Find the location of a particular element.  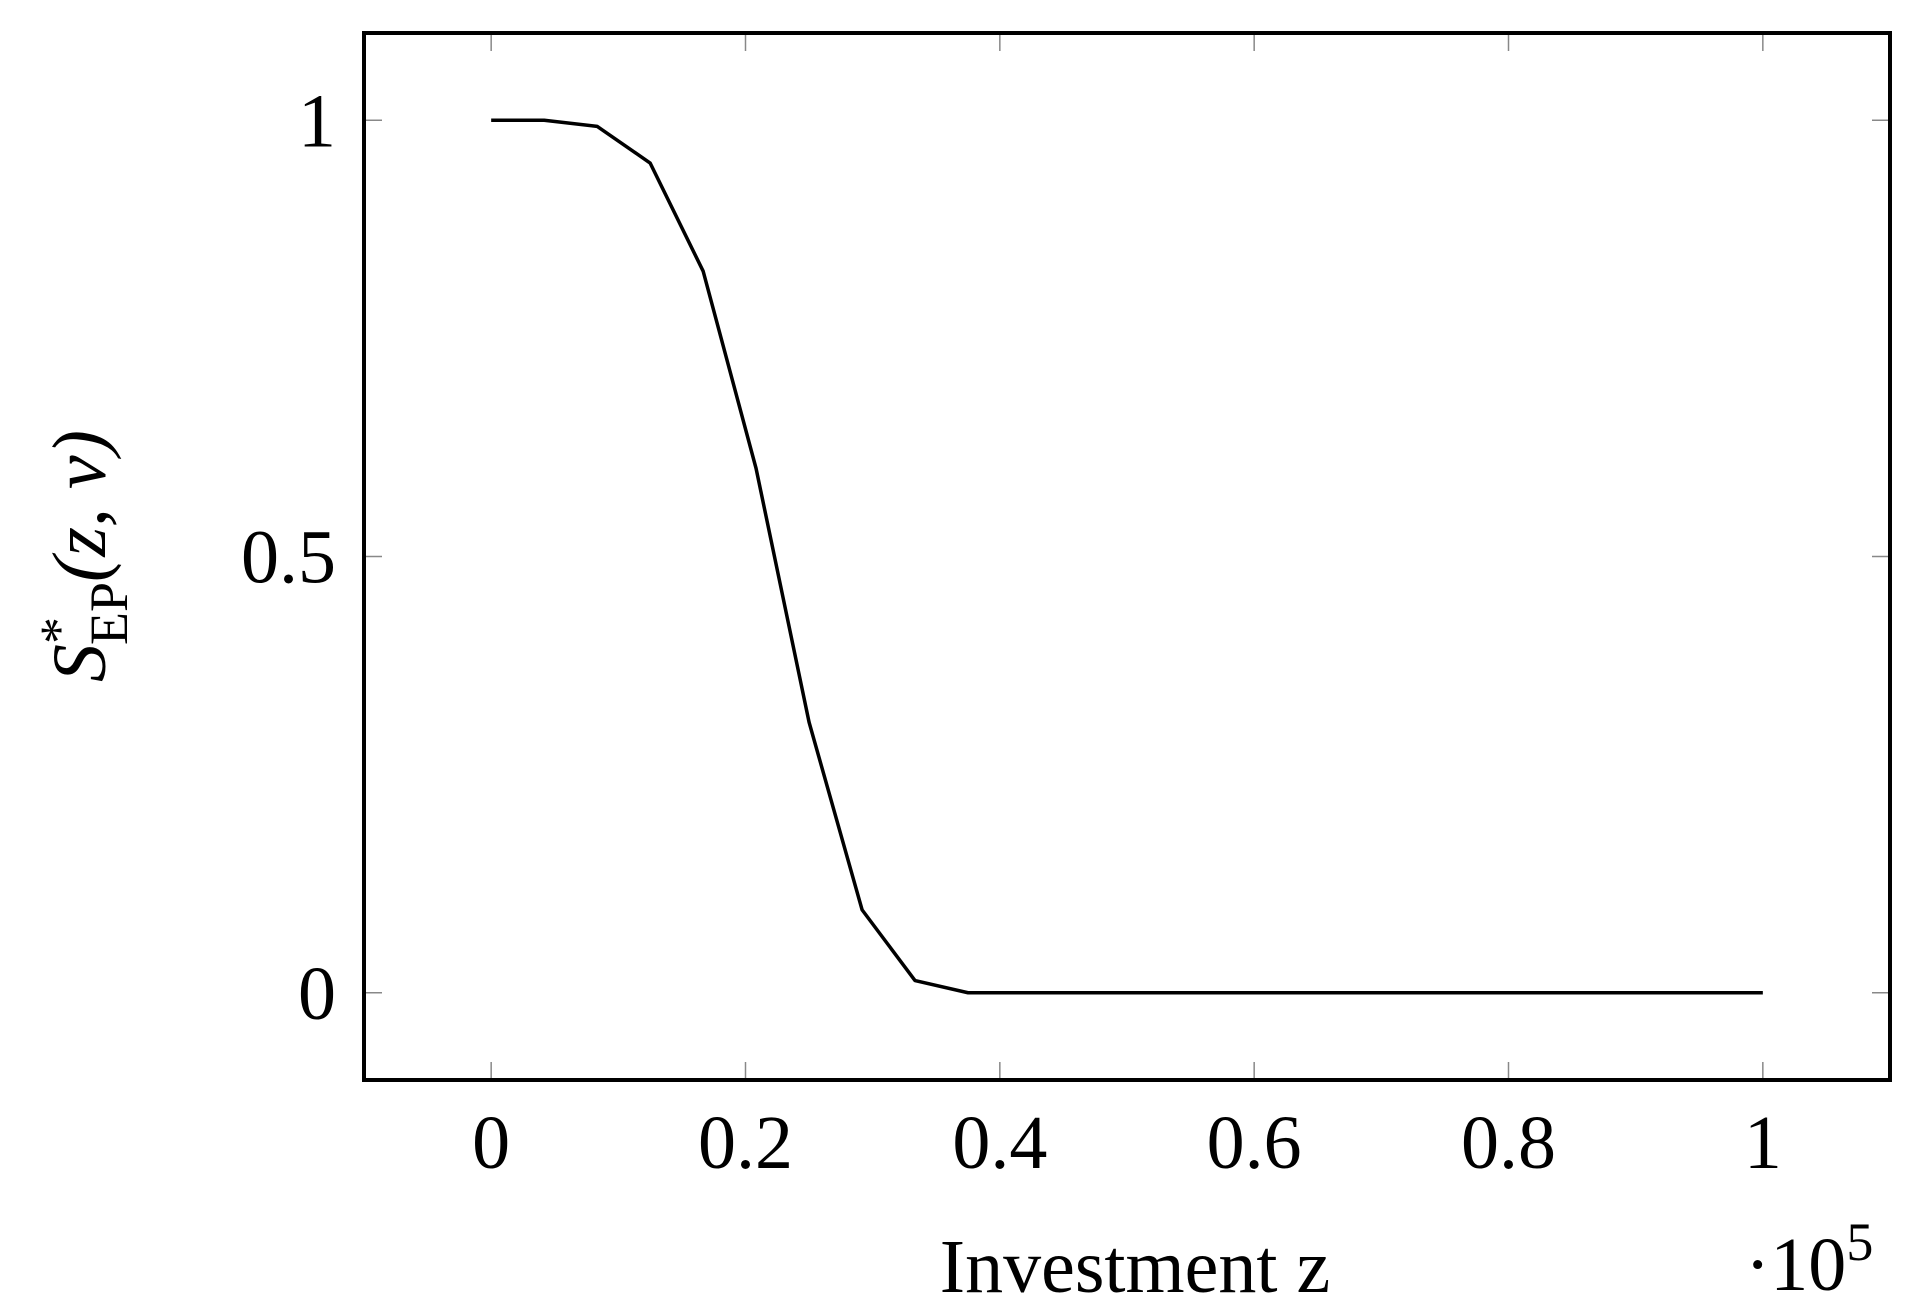

x-tick-label: 0 is located at coordinates (491, 1143).